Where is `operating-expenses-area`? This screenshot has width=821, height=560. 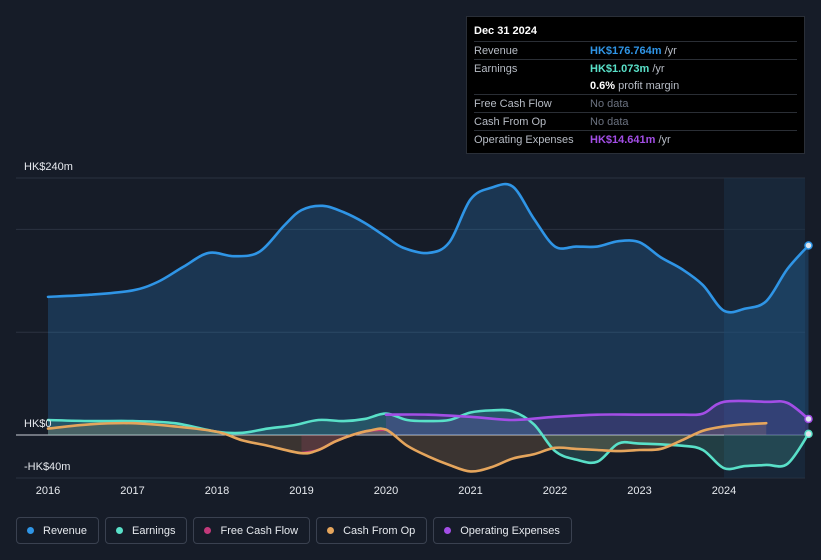 operating-expenses-area is located at coordinates (597, 417).